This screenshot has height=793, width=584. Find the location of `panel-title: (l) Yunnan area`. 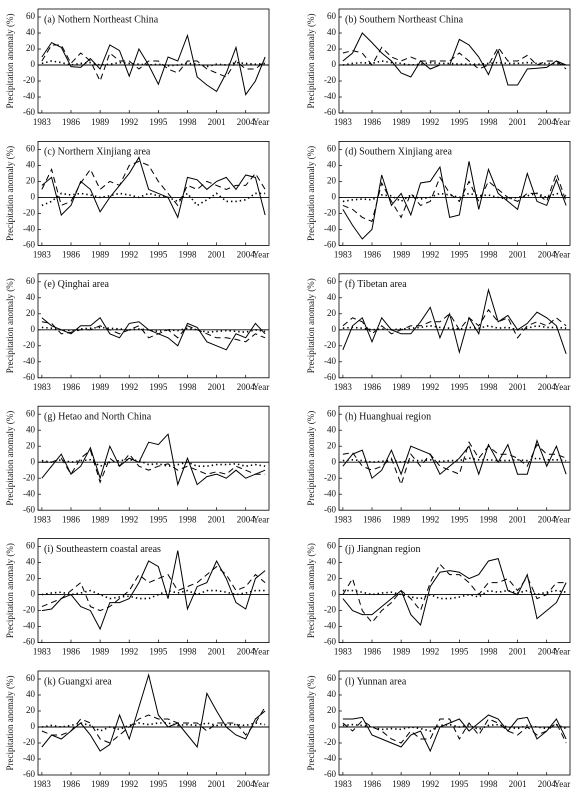

panel-title: (l) Yunnan area is located at coordinates (376, 681).